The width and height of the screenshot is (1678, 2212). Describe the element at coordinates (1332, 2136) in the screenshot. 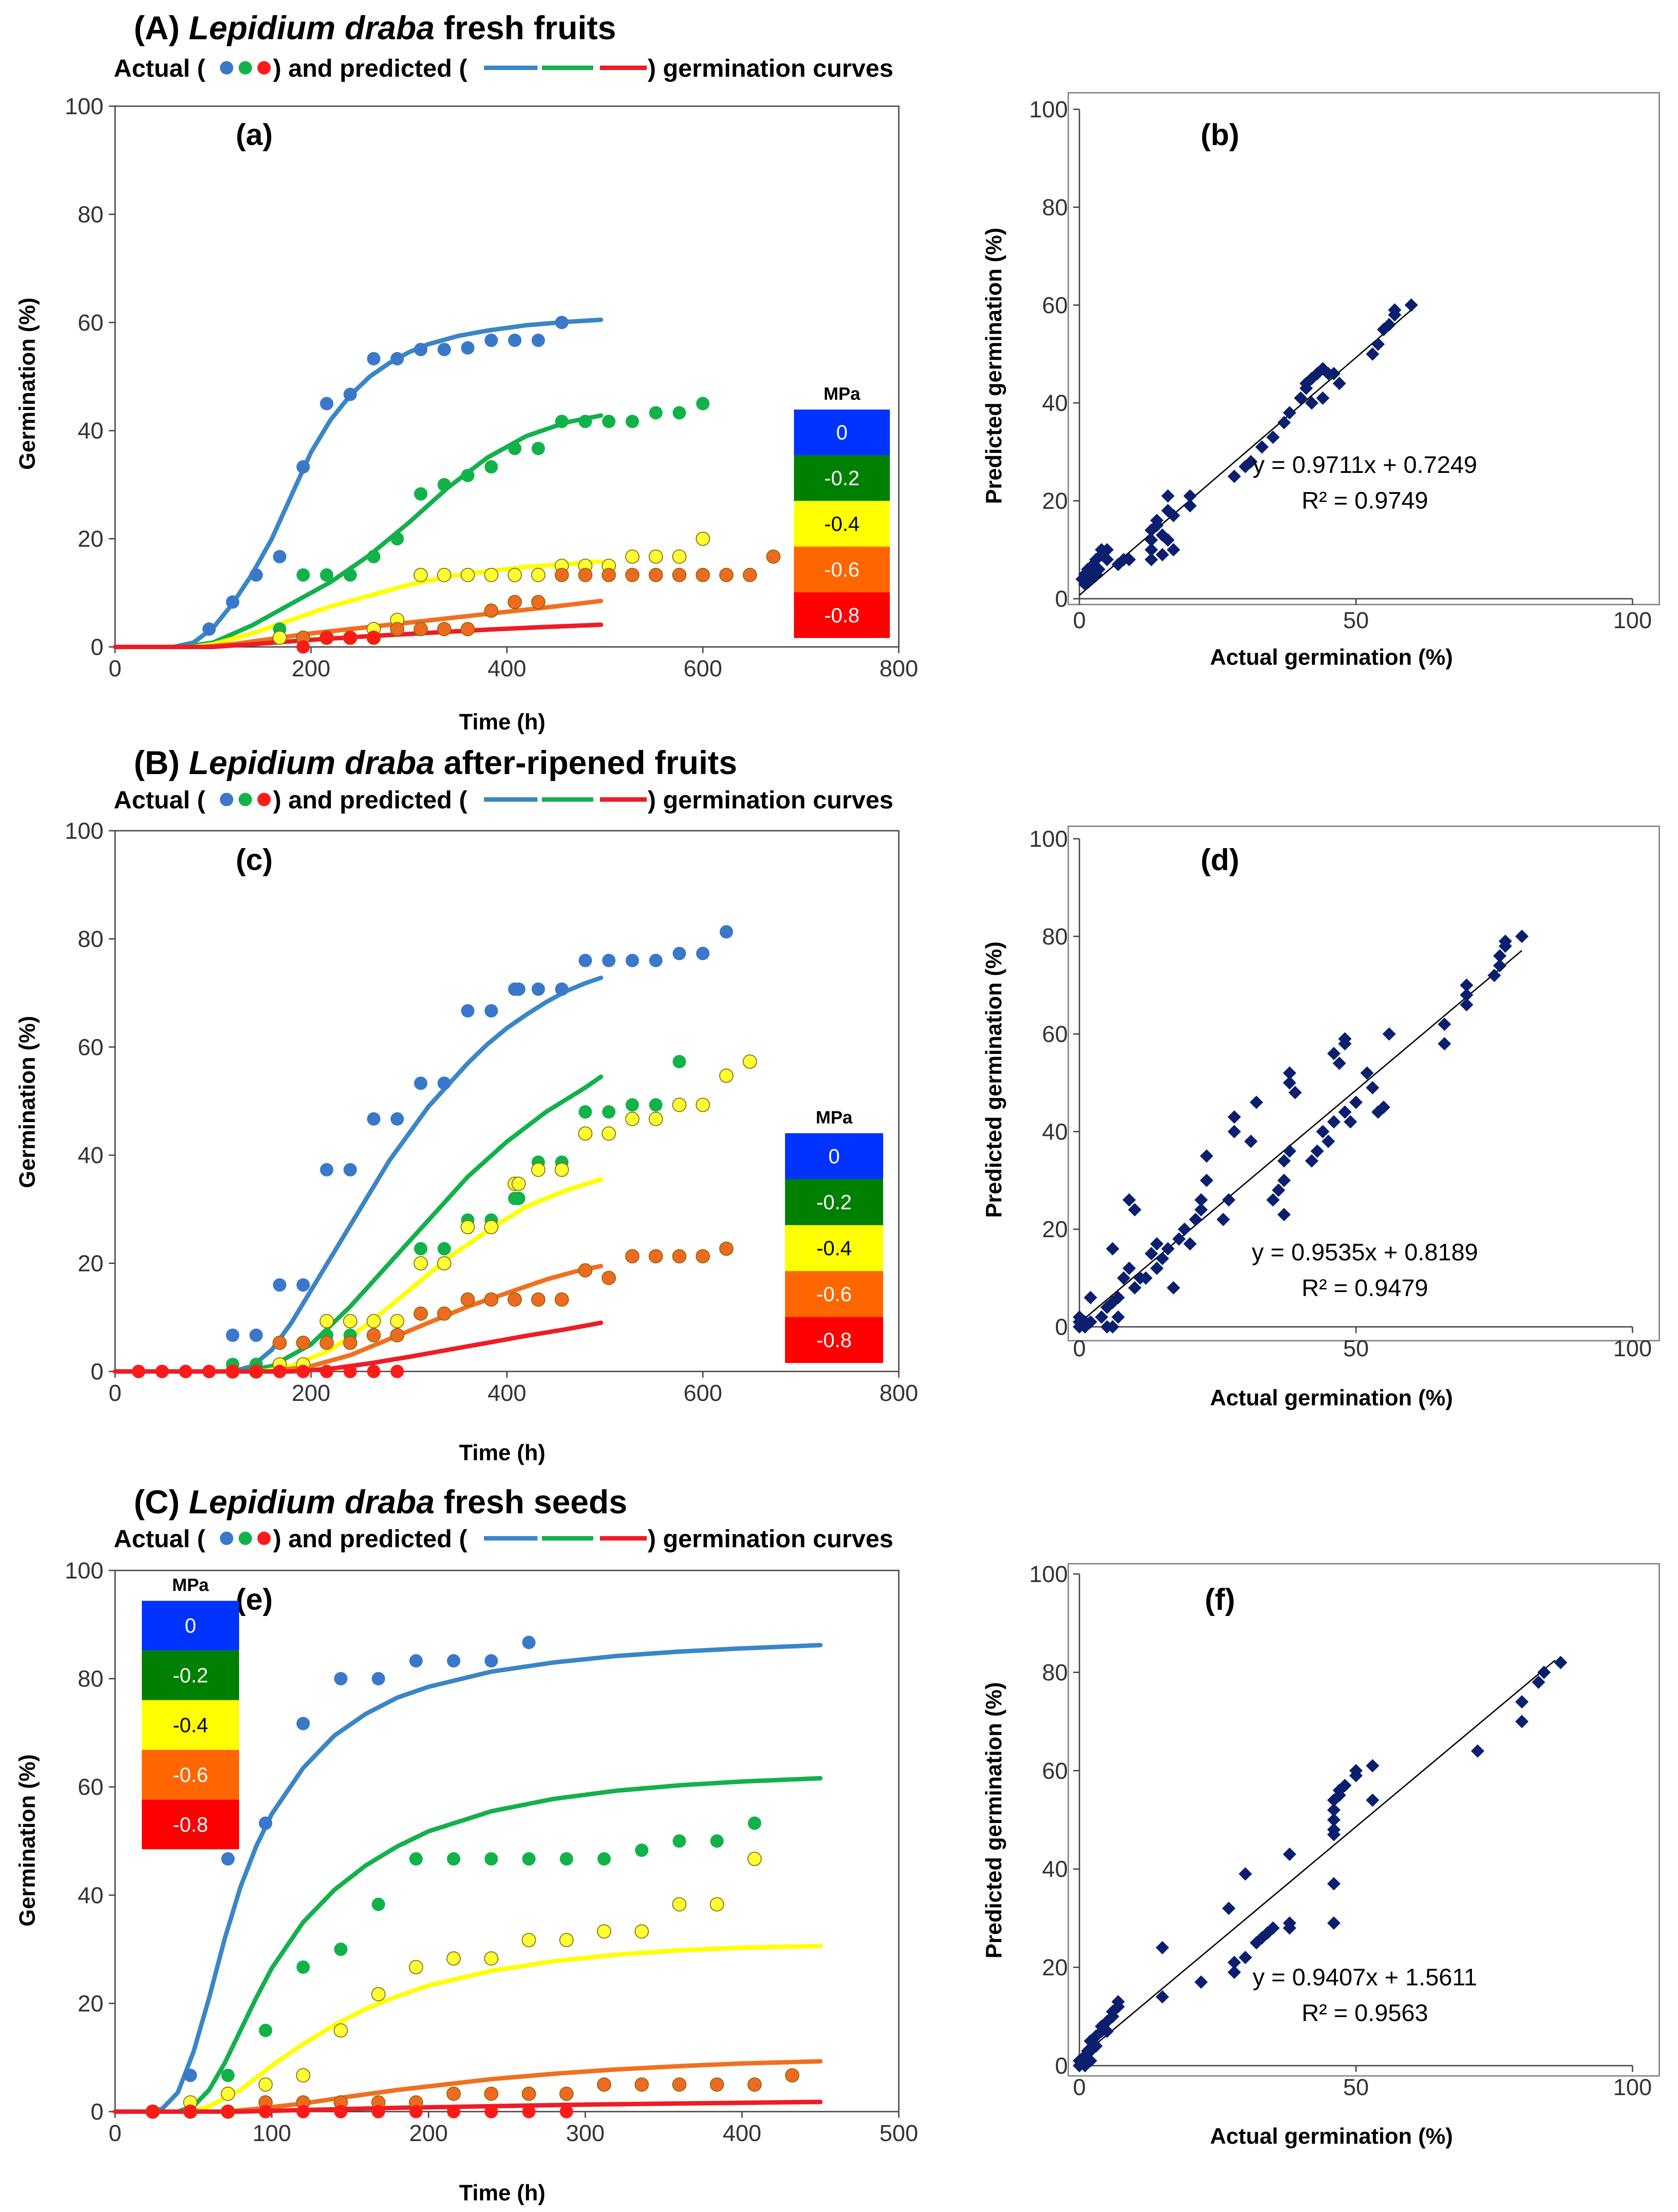

I see `x-axis-title: Actual germination (%)` at that location.